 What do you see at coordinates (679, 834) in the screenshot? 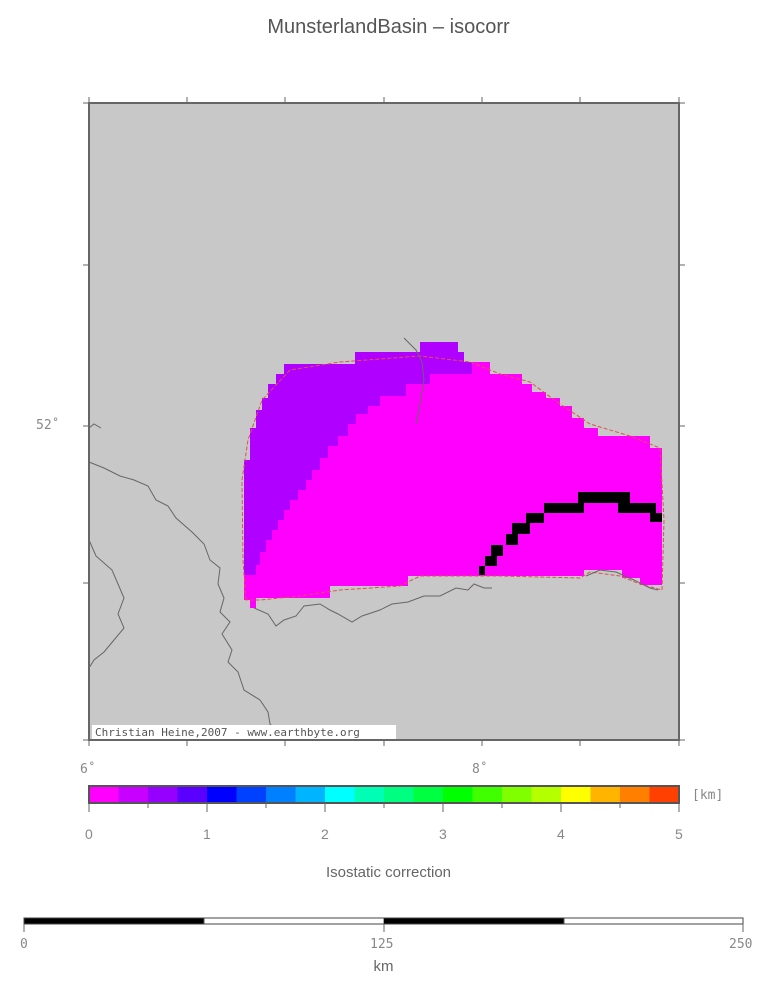
I see `colorbar-tick-5: 5` at bounding box center [679, 834].